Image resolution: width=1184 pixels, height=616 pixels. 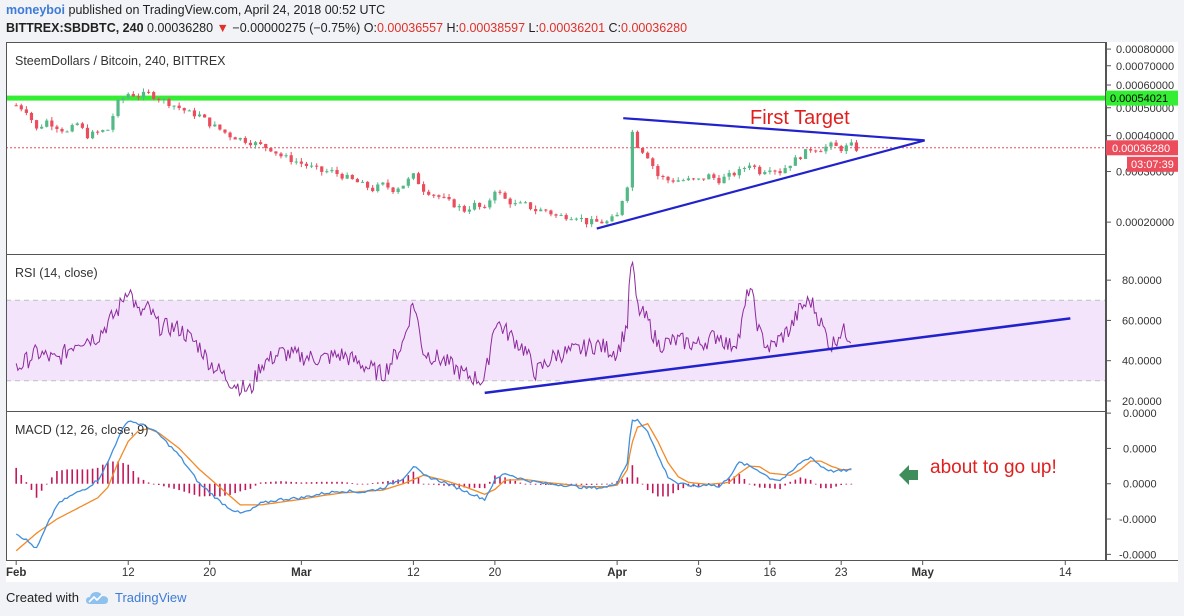 What do you see at coordinates (774, 129) in the screenshot?
I see `triangle-upper-trendline` at bounding box center [774, 129].